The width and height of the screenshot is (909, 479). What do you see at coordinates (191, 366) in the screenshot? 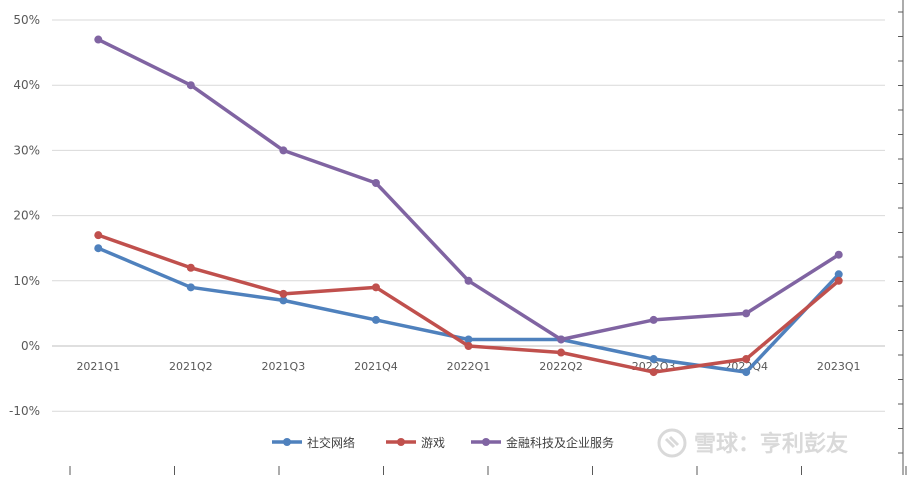
I see `x-tick-label: 2021Q2` at bounding box center [191, 366].